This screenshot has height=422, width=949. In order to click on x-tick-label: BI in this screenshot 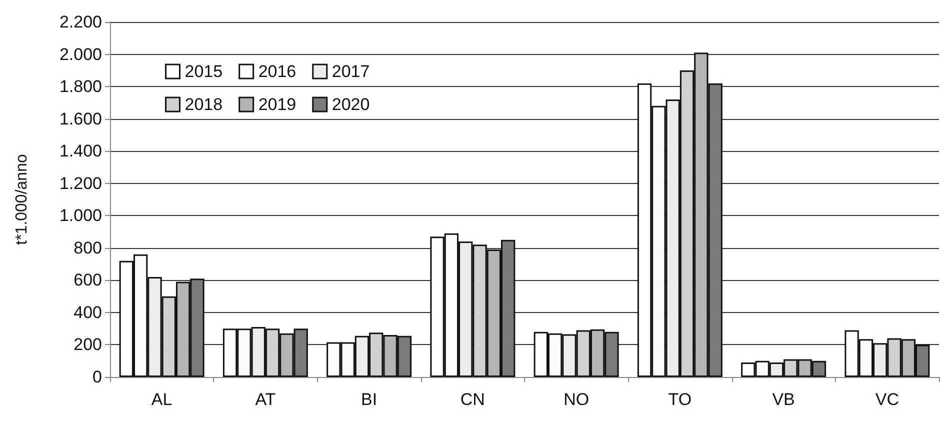, I will do `click(369, 399)`.